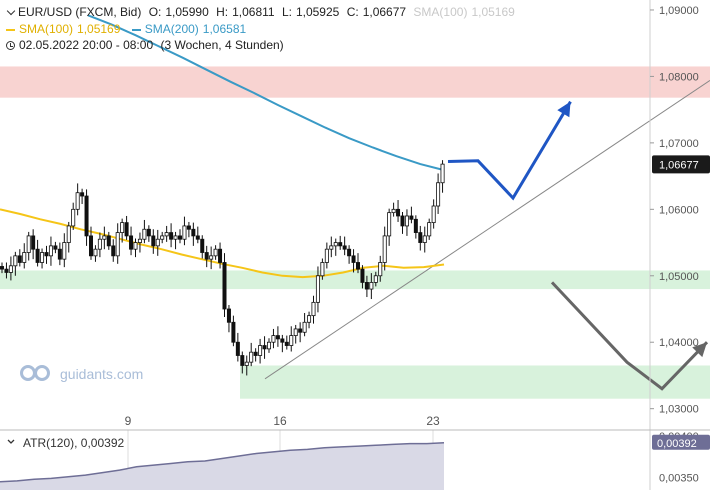 This screenshot has width=710, height=495. I want to click on sma100-label: SMA(100), so click(46, 29).